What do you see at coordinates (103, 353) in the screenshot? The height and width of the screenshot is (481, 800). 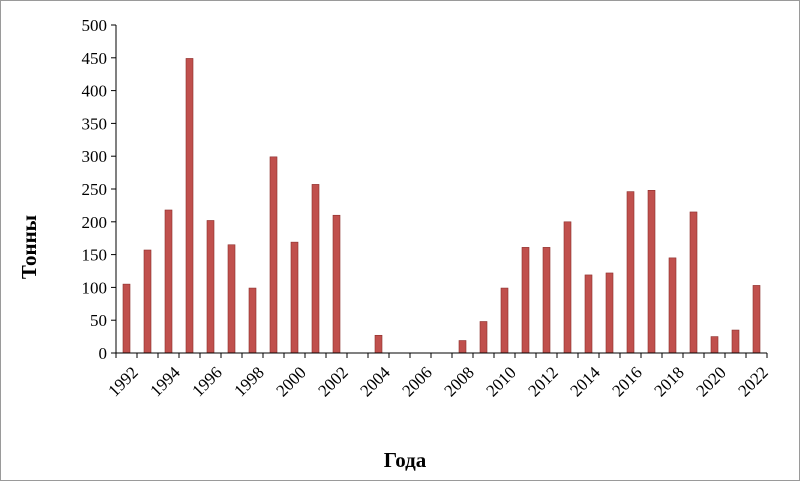 I see `y-tick-label: 0` at bounding box center [103, 353].